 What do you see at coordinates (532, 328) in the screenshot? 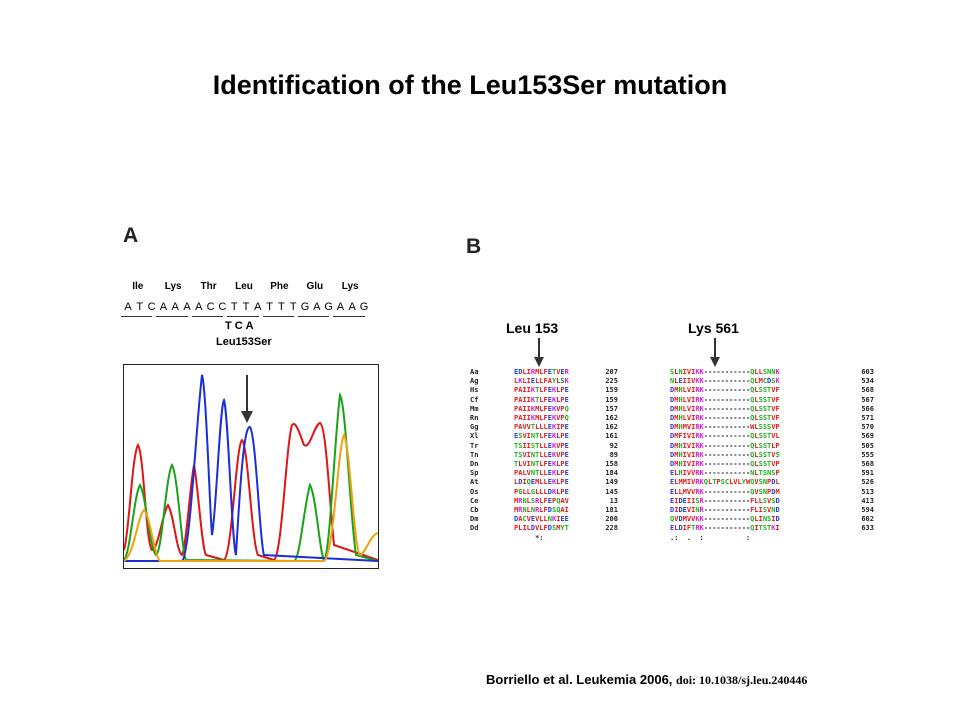
I see `leu153-title: Leu 153` at bounding box center [532, 328].